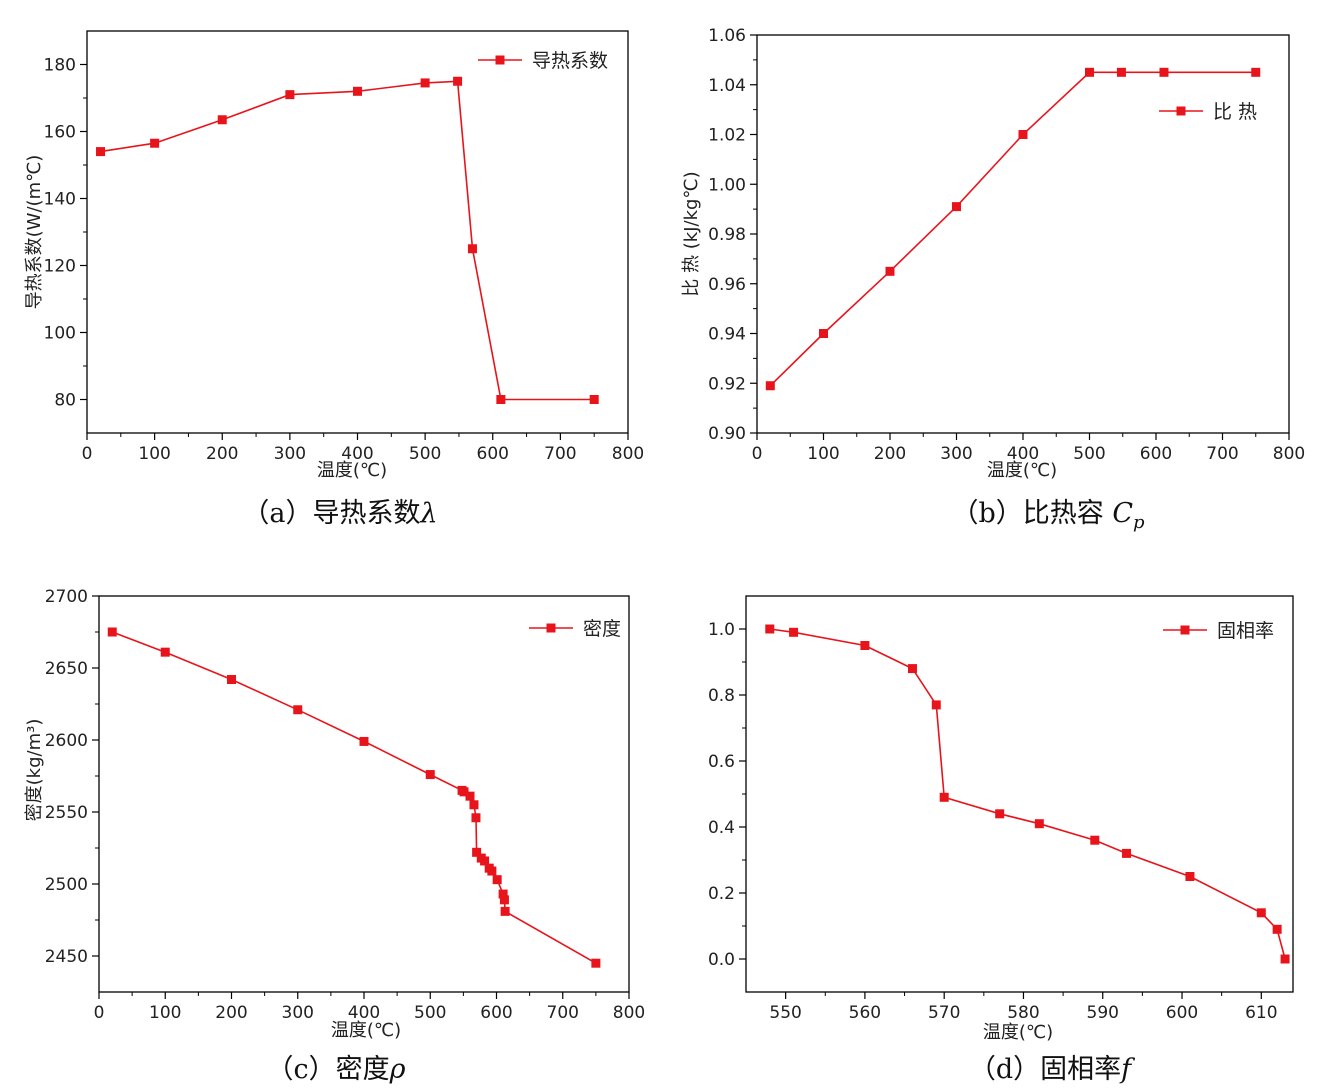  Describe the element at coordinates (1048, 515) in the screenshot. I see `panel-caption: （b）比热容 Cp` at that location.